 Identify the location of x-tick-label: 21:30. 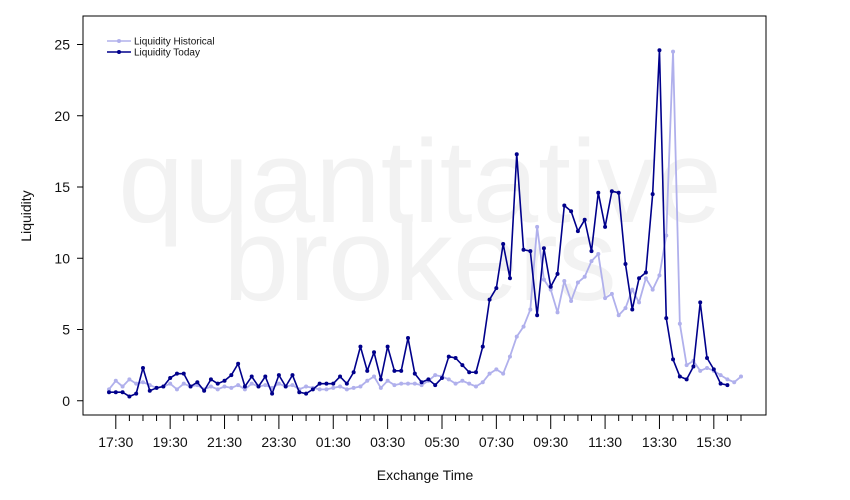
(224, 442).